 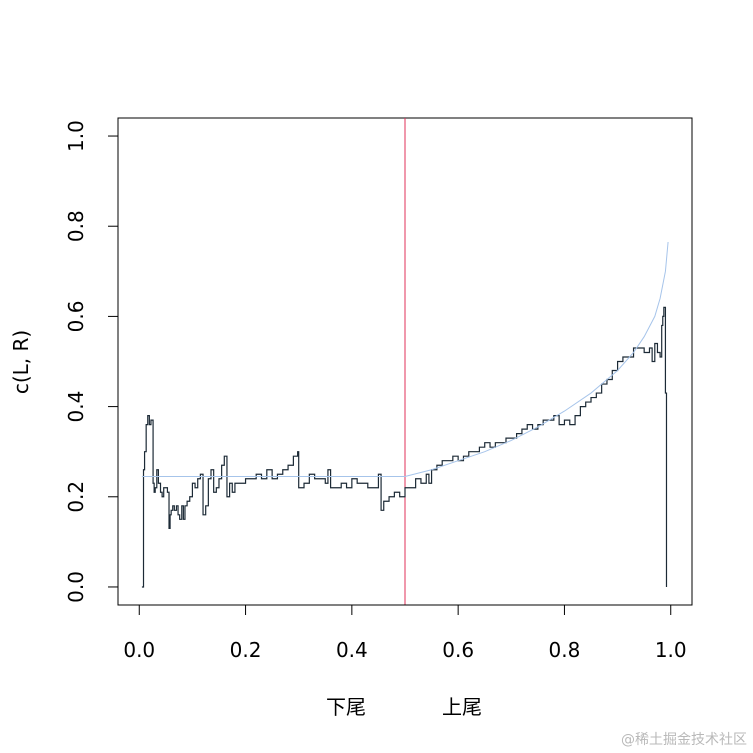 What do you see at coordinates (76, 226) in the screenshot?
I see `y-tick-label: 0.8` at bounding box center [76, 226].